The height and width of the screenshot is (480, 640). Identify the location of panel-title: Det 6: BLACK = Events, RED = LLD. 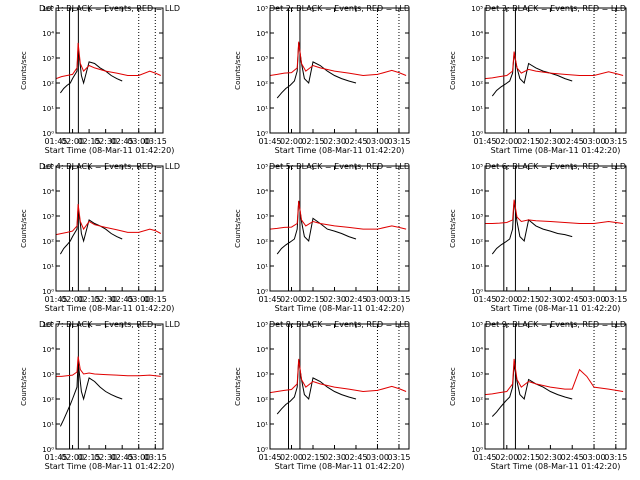
(555, 166).